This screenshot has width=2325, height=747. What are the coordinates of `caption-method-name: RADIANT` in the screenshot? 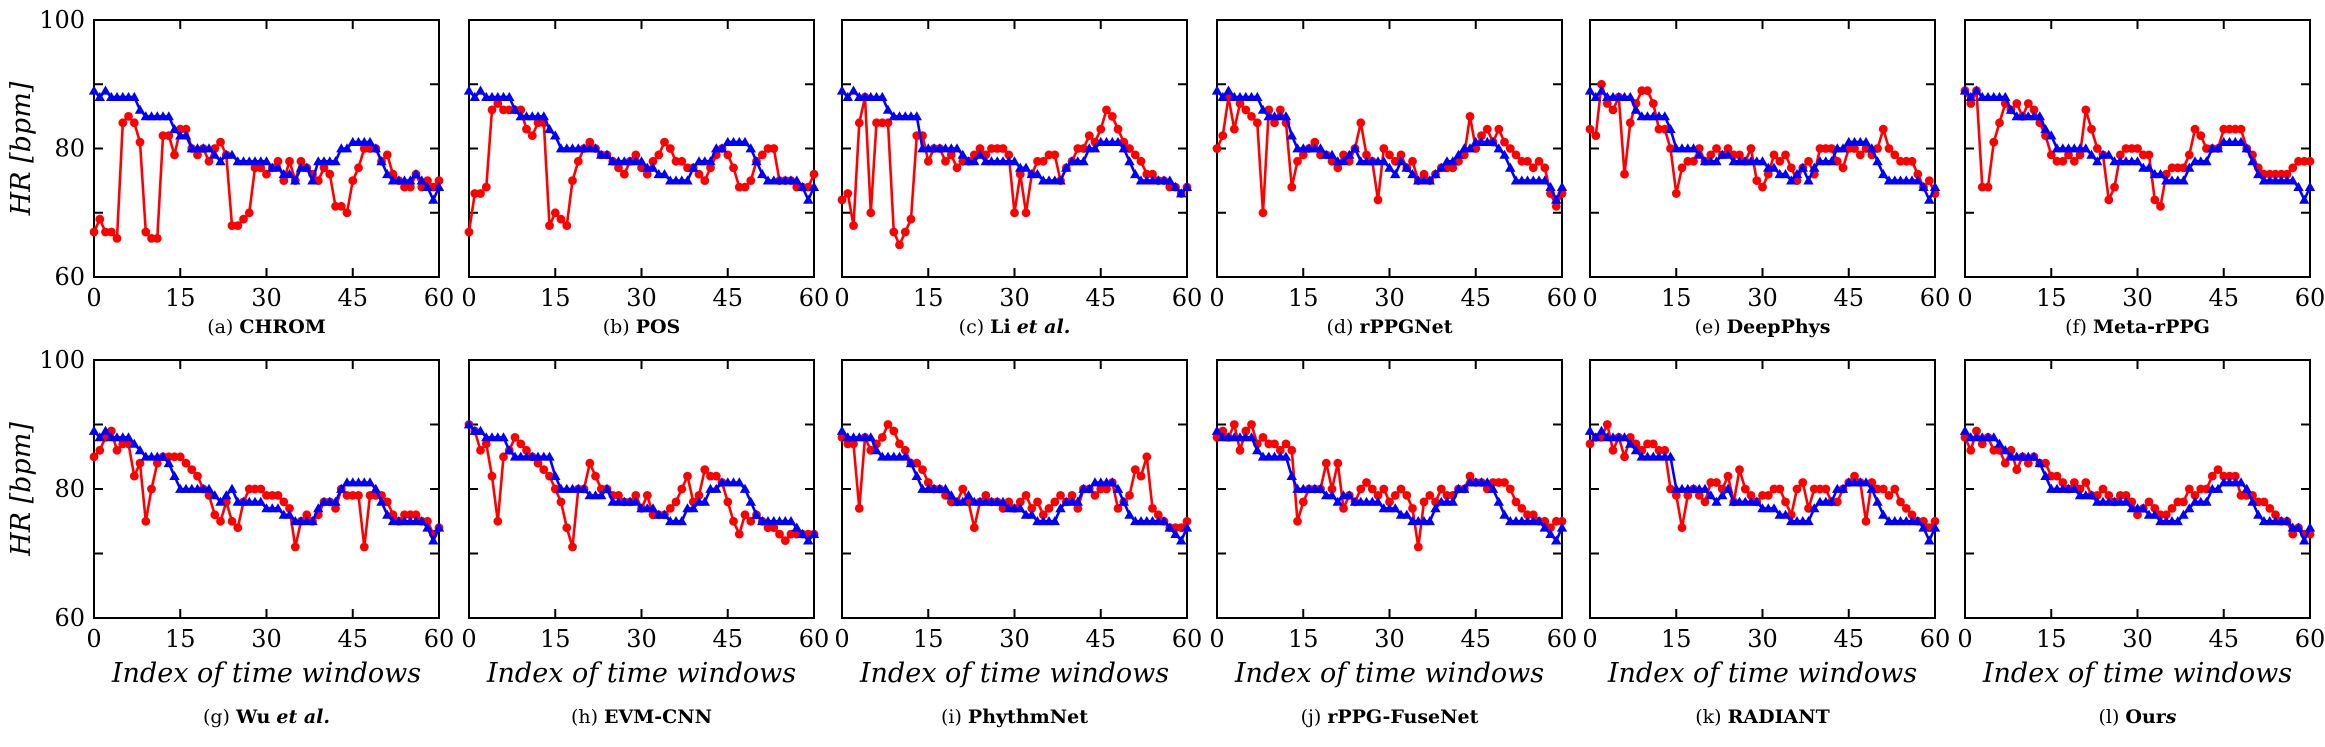 It's located at (1779, 717).